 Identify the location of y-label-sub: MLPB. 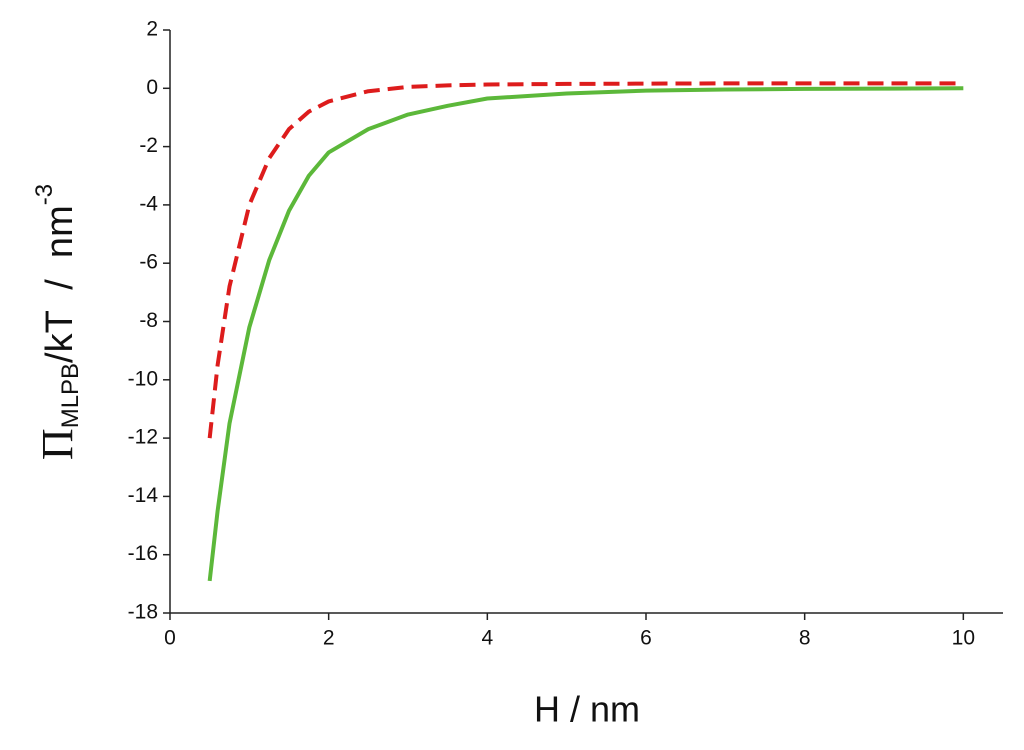
(70, 395).